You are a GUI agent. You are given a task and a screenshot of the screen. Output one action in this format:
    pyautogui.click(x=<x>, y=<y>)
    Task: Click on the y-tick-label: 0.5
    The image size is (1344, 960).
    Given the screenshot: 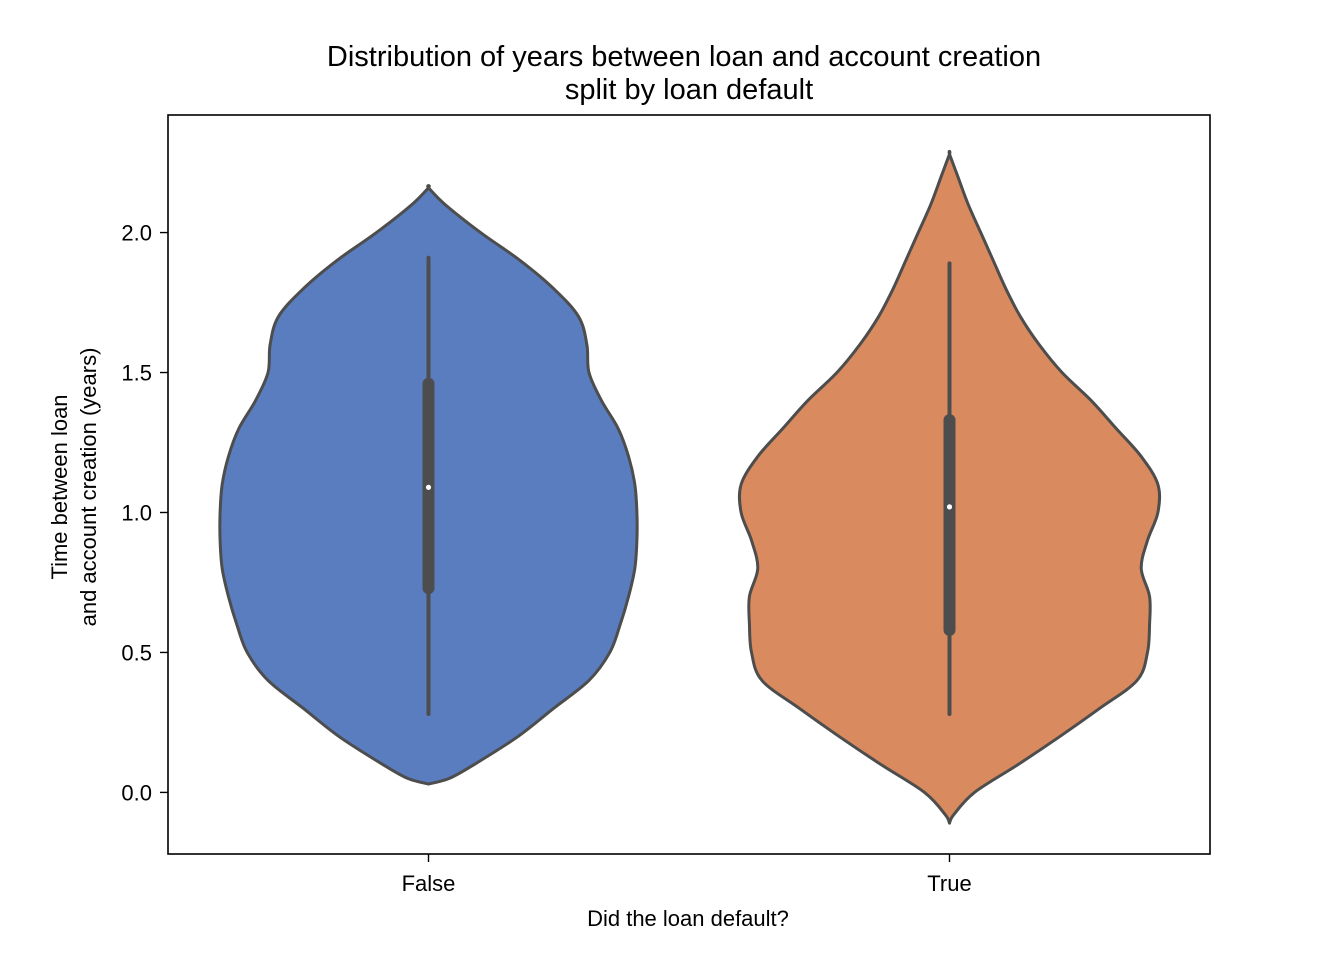 What is the action you would take?
    pyautogui.click(x=136, y=652)
    